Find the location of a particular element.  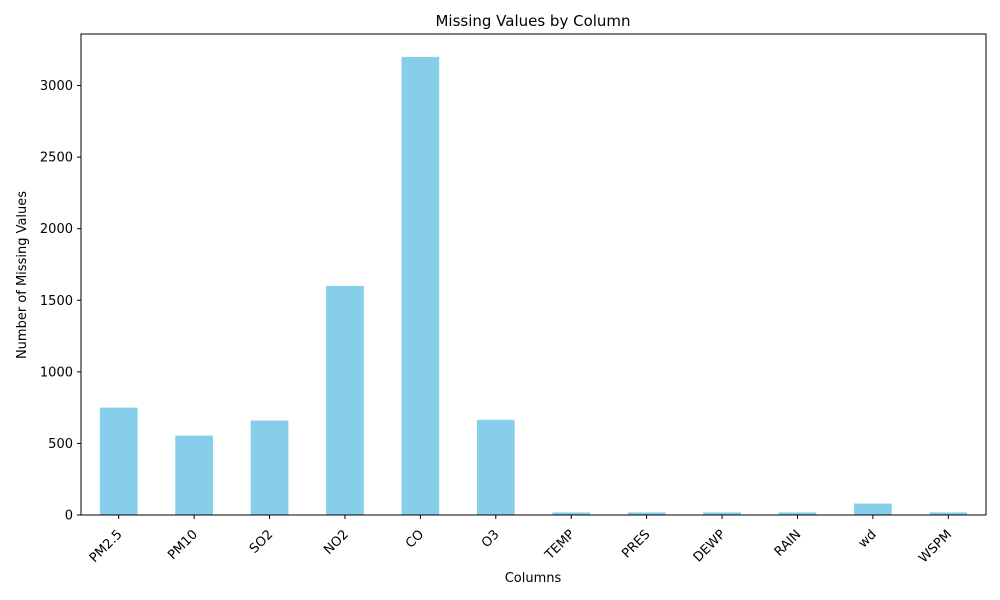

bar-pres is located at coordinates (646, 513).